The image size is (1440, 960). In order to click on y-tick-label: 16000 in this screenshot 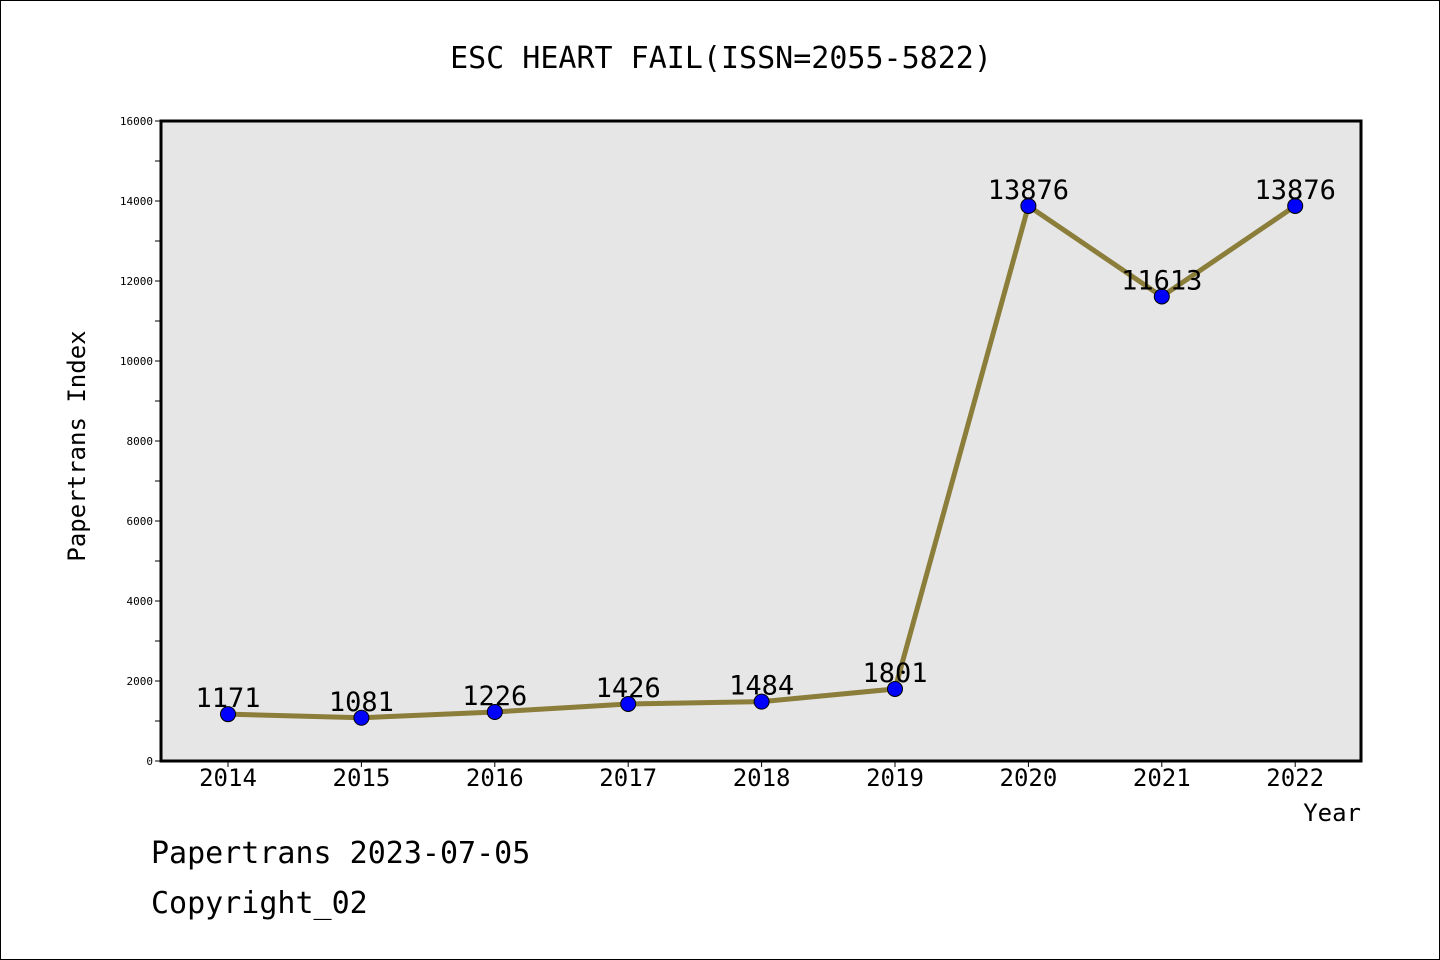, I will do `click(136, 121)`.